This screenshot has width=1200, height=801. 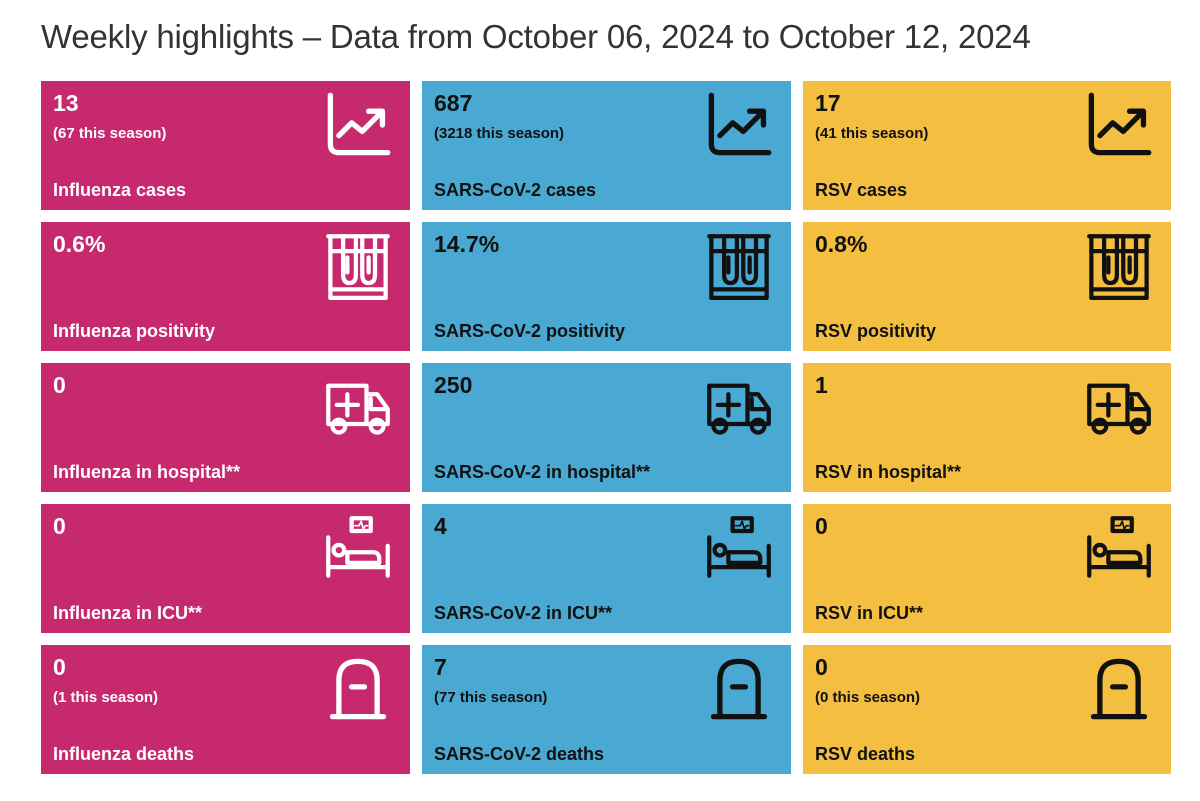 I want to click on sars-cov-2-hospital-tile: 250 SARS-CoV-2 in hospital**, so click(x=606, y=427).